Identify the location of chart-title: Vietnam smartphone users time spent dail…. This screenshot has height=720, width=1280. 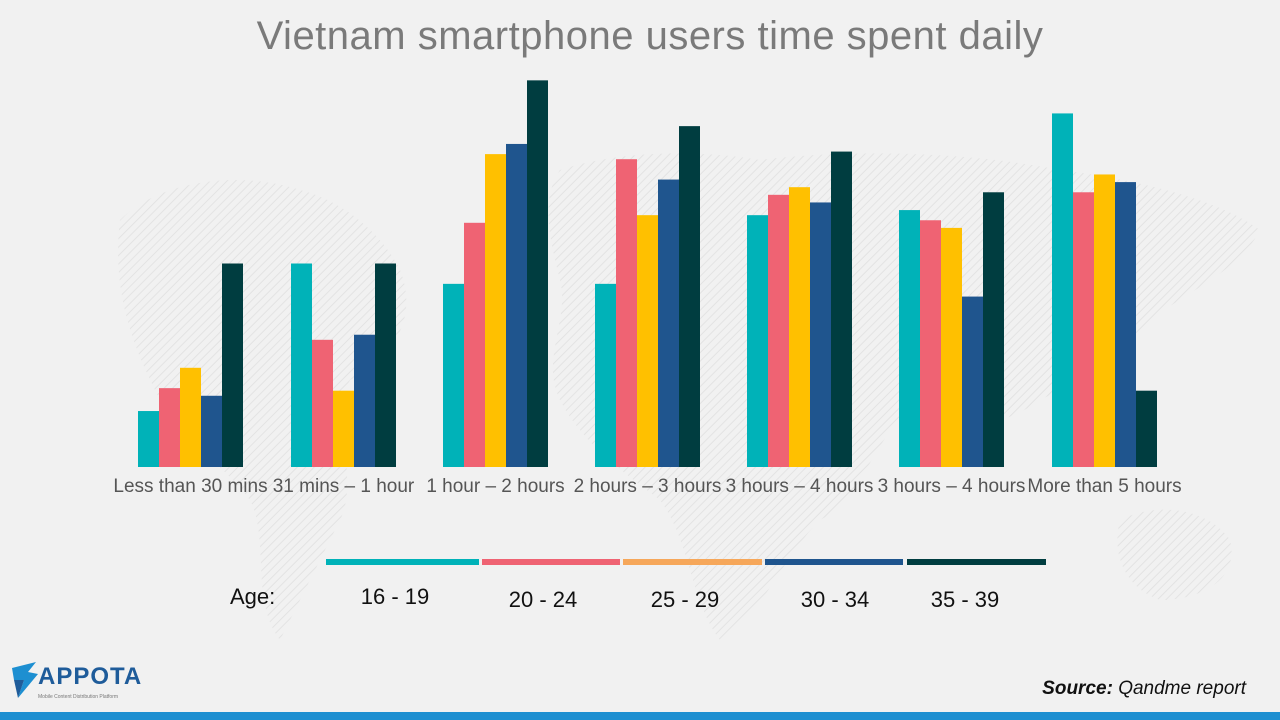
(650, 36).